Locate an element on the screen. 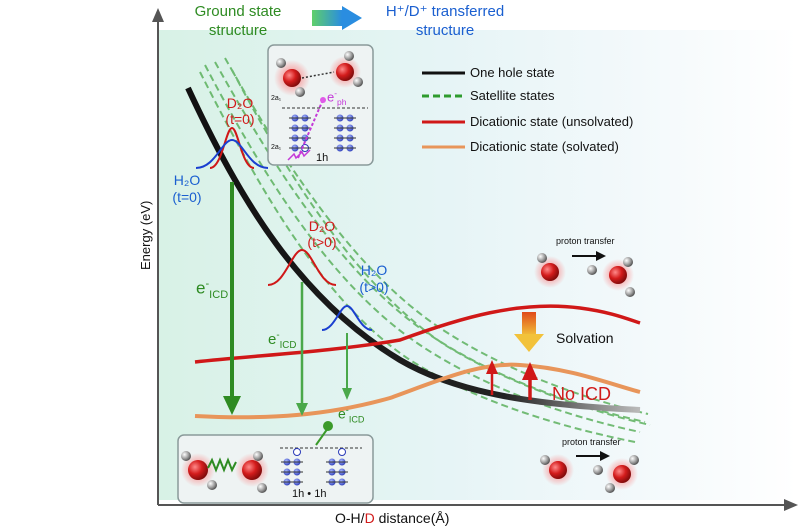  eicd-label-2: e-ICD is located at coordinates (282, 340).